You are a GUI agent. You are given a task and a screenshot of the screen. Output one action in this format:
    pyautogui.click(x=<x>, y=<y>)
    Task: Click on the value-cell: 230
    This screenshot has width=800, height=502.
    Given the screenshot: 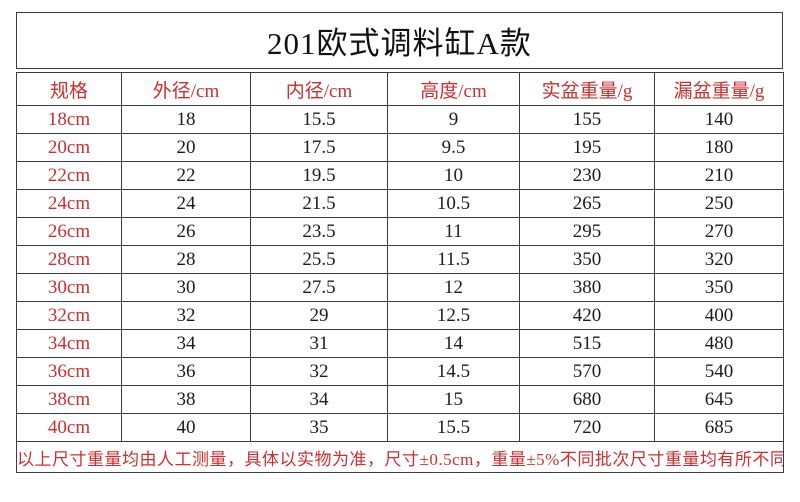 What is the action you would take?
    pyautogui.click(x=587, y=175)
    